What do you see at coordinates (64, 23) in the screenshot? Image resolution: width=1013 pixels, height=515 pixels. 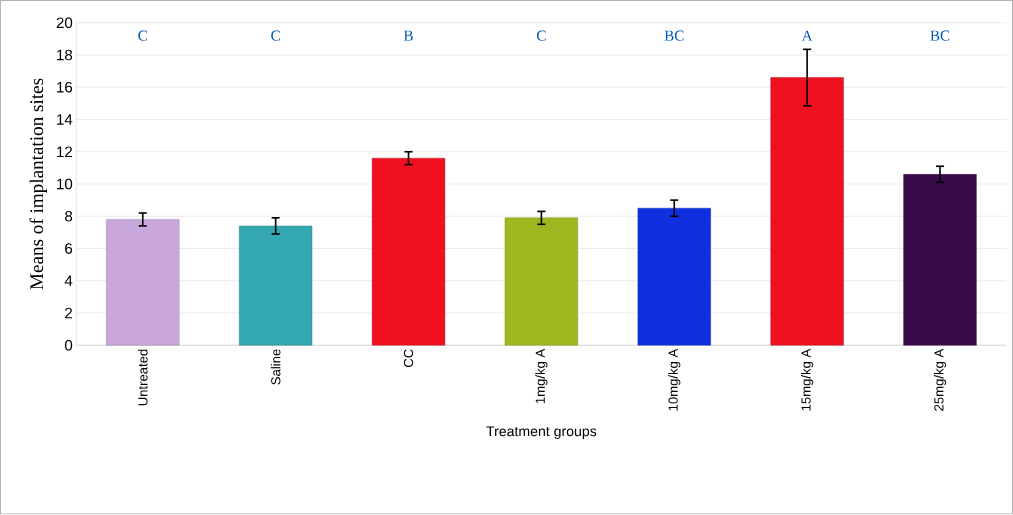 I see `y-tick-label: 20` at bounding box center [64, 23].